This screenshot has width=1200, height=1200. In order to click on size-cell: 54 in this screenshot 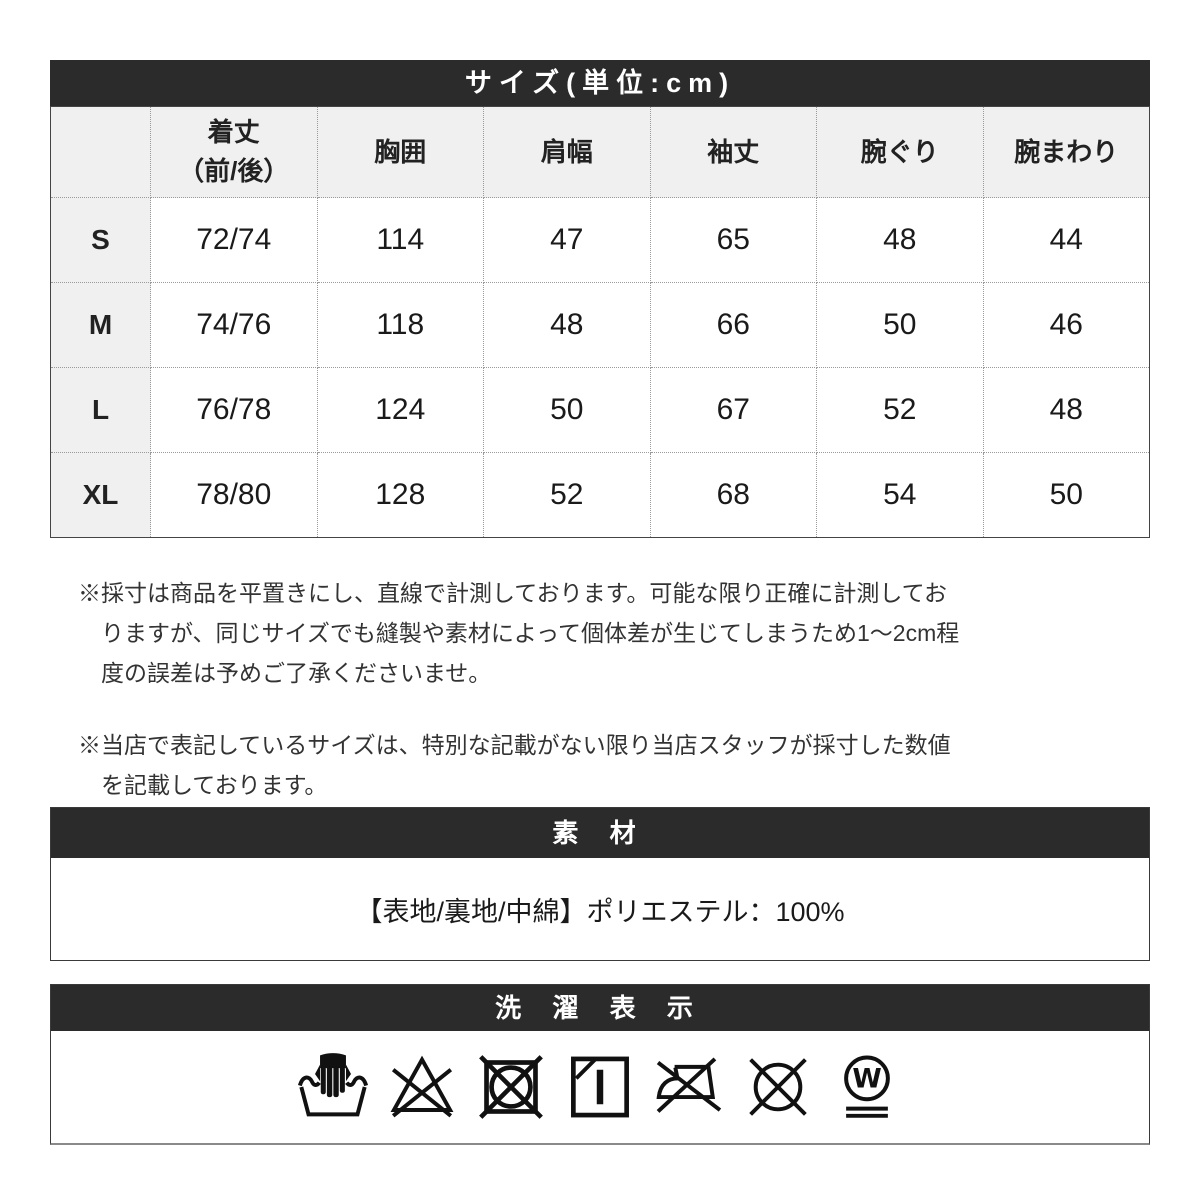, I will do `click(900, 495)`.